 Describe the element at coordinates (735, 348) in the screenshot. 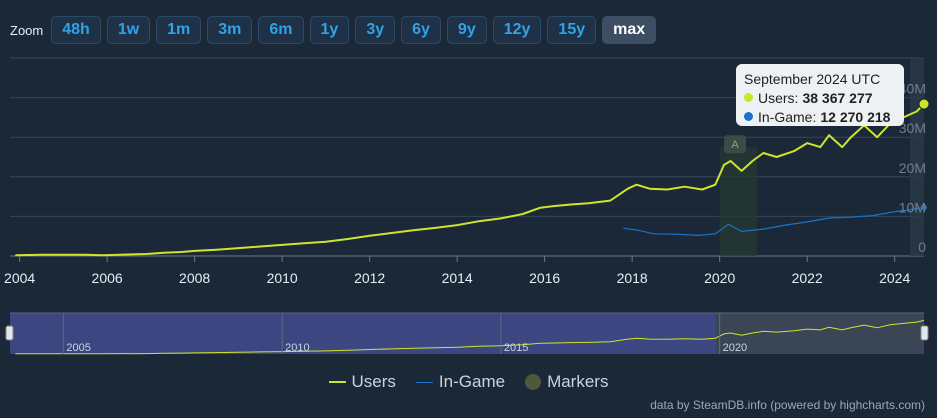

I see `navigator-tick-label: 2020` at that location.